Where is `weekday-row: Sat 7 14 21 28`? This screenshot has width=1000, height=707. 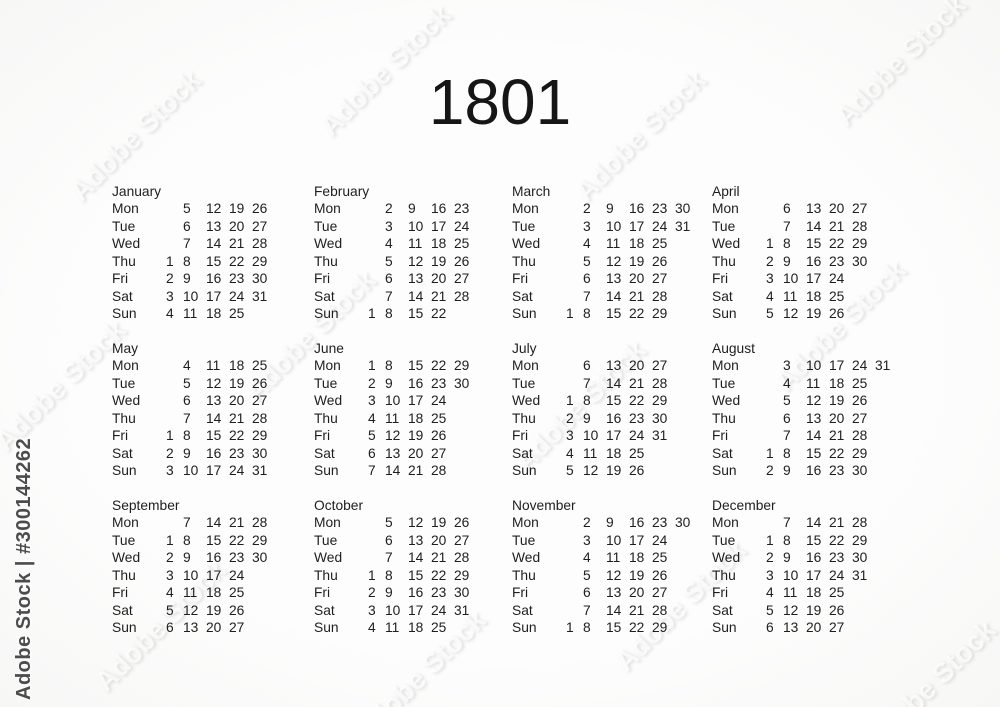
weekday-row: Sat 7 14 21 28 is located at coordinates (605, 611).